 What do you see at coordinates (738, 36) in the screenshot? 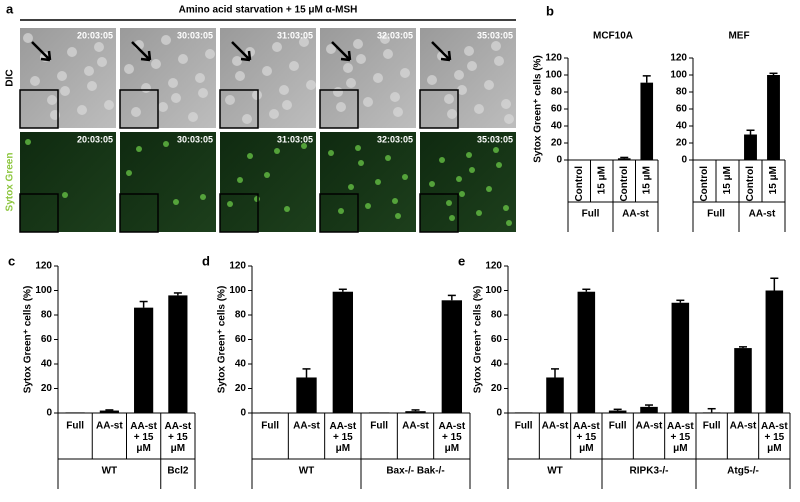
I see `chart-title: MEF` at bounding box center [738, 36].